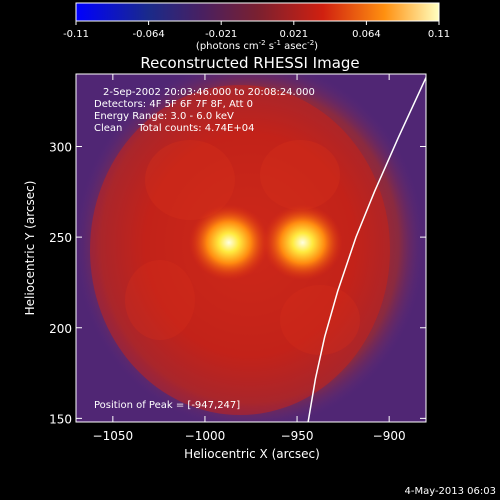 The width and height of the screenshot is (500, 500). Describe the element at coordinates (450, 491) in the screenshot. I see `footer-date: 4-May-2013 06:03` at that location.